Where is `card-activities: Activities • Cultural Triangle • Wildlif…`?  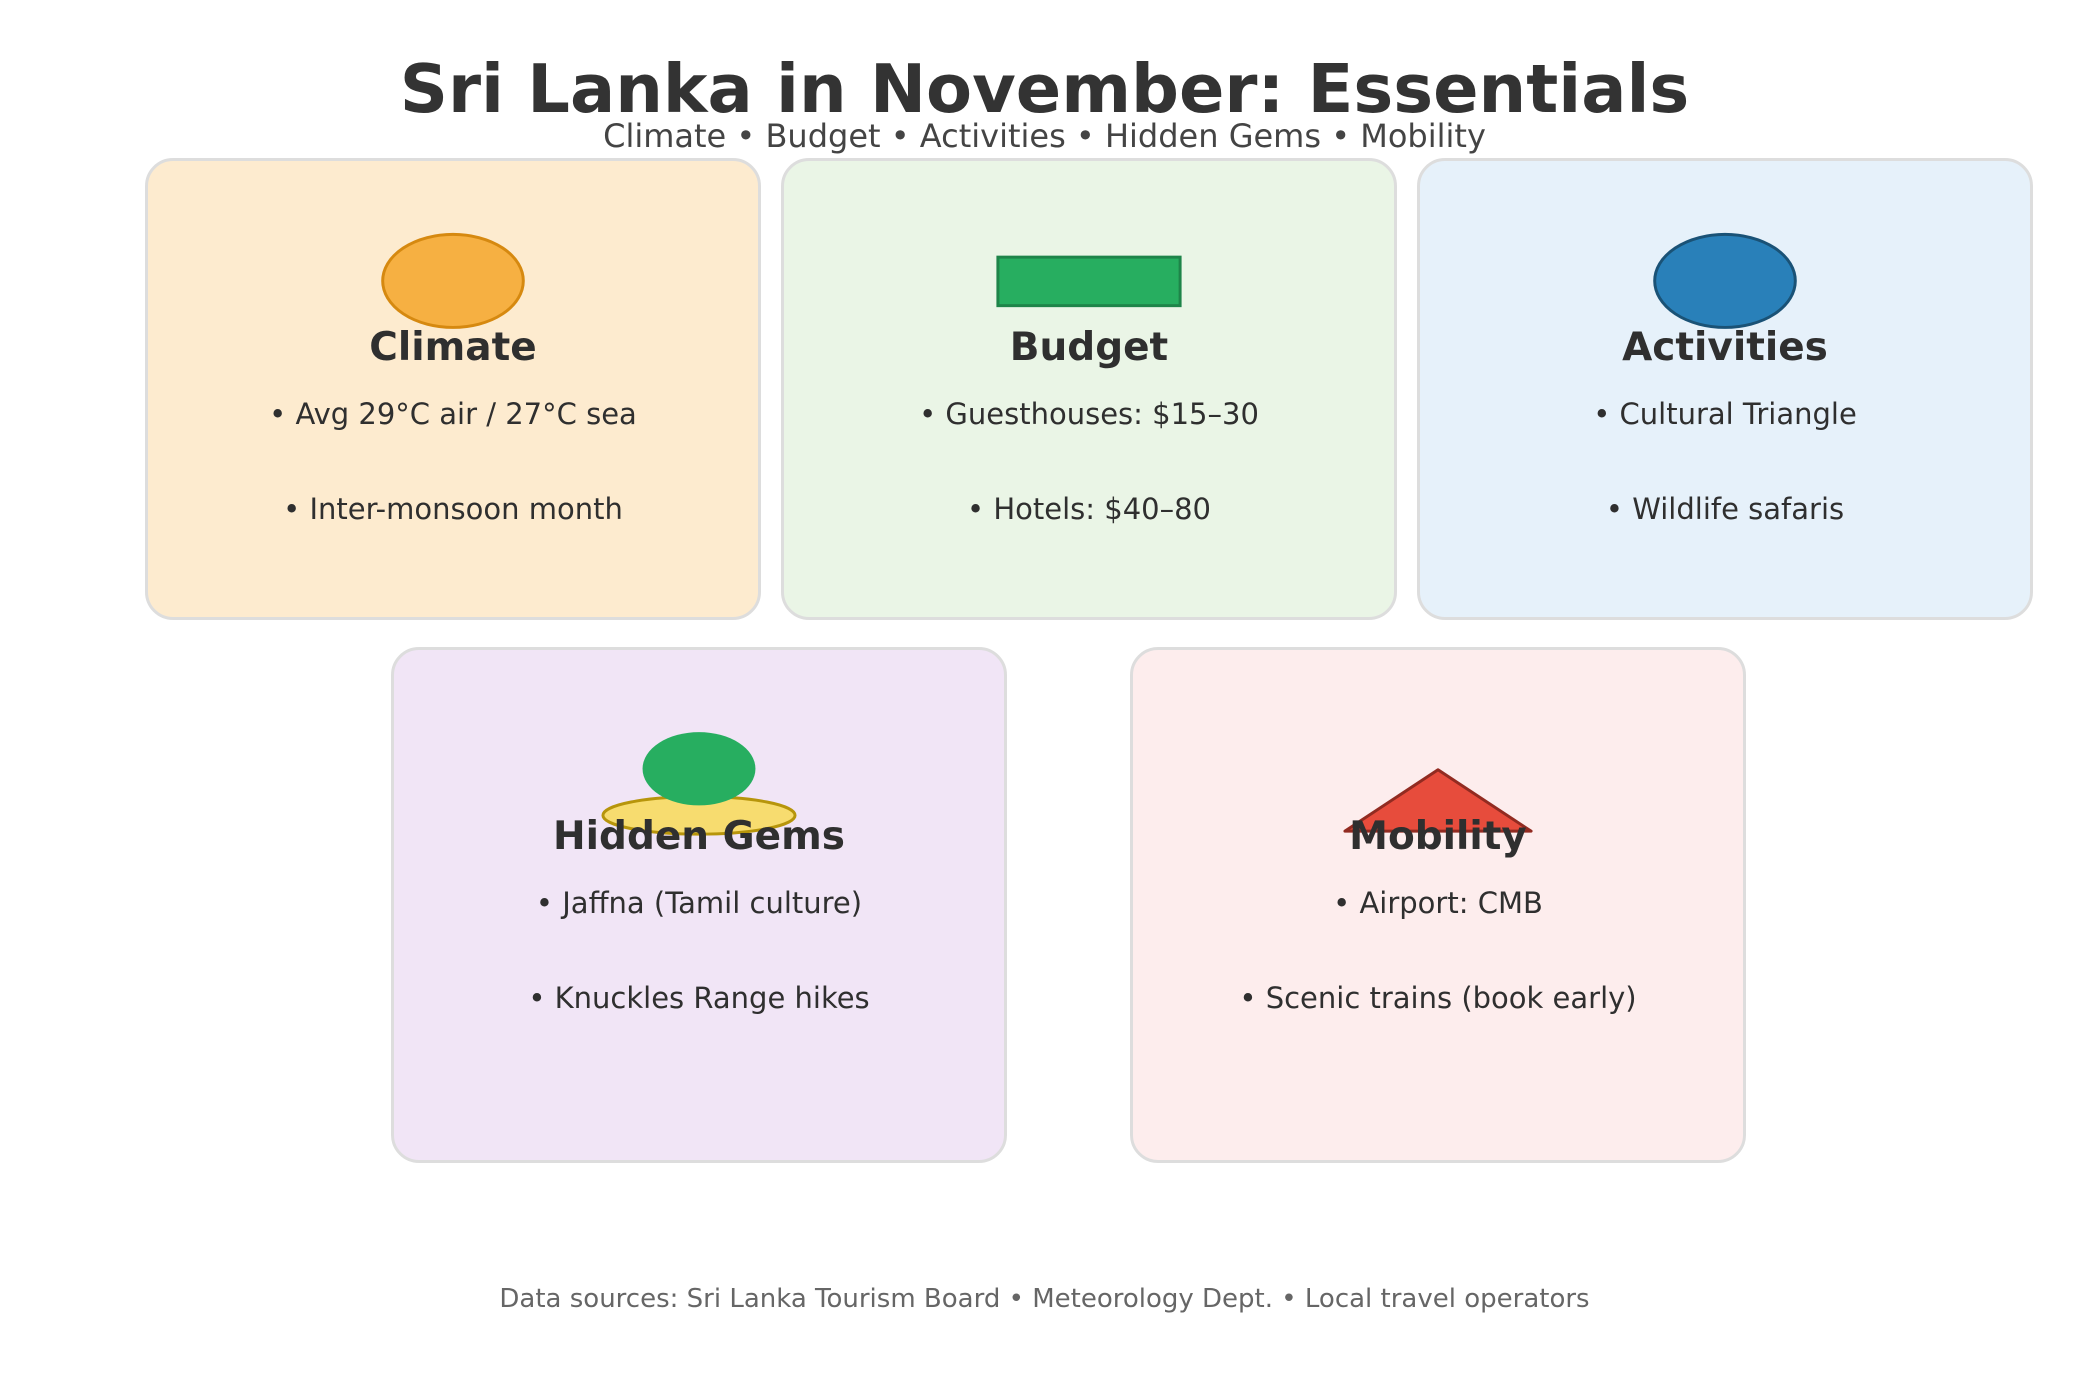
card-activities: Activities • Cultural Triangle • Wildlif… is located at coordinates (1725, 389).